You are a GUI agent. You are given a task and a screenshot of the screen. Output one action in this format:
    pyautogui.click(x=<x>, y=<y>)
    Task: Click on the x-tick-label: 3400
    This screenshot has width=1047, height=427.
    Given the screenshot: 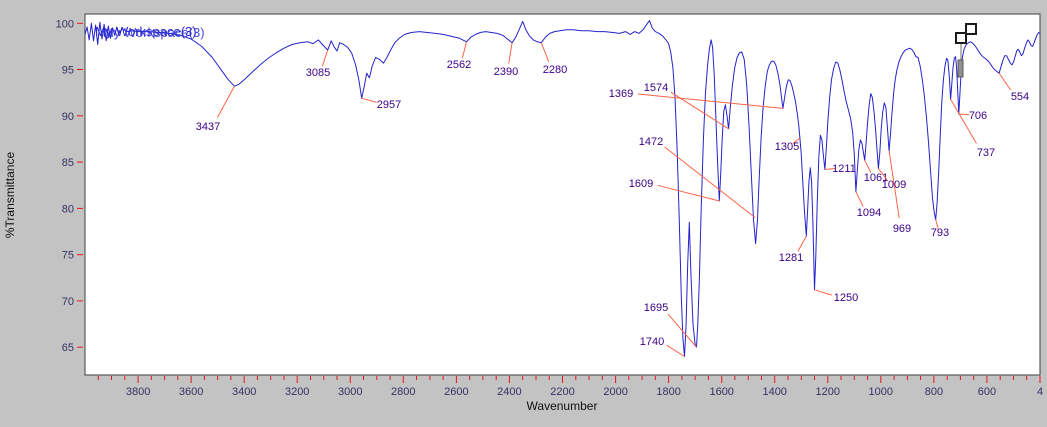 What is the action you would take?
    pyautogui.click(x=244, y=392)
    